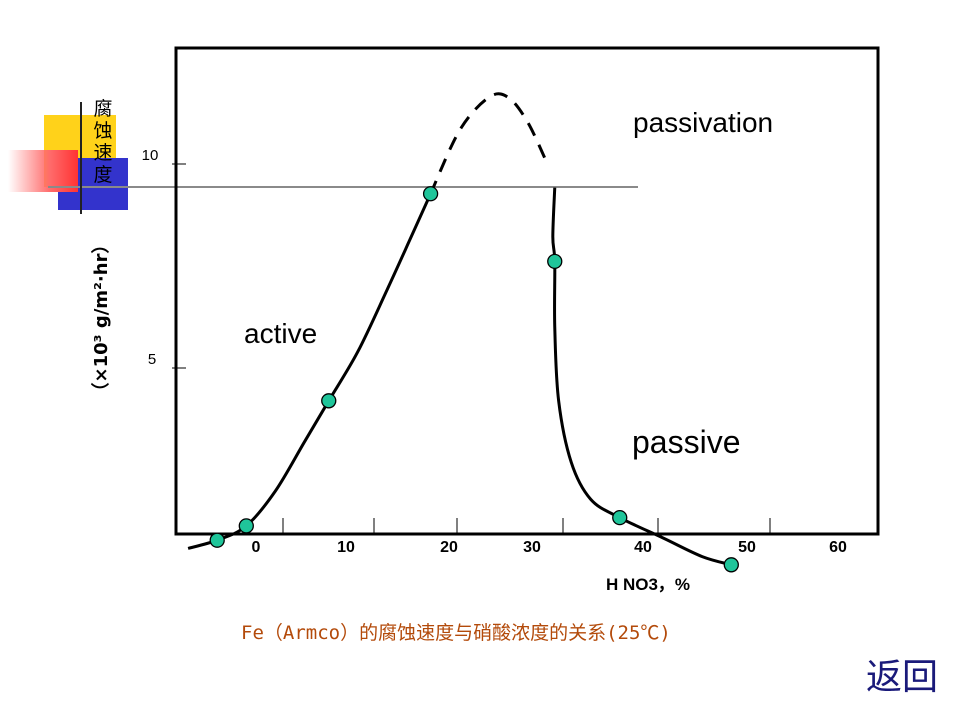 The height and width of the screenshot is (720, 960). Describe the element at coordinates (489, 143) in the screenshot. I see `curve-dashed-segment` at that location.